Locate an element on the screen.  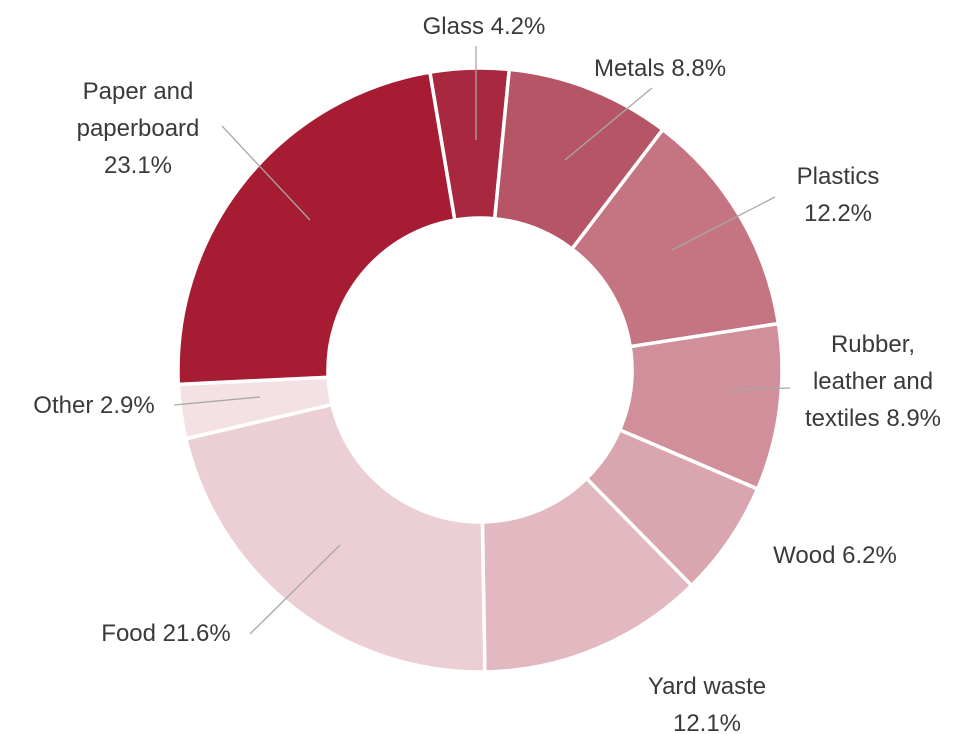
label-wood: Wood 6.2% is located at coordinates (835, 555).